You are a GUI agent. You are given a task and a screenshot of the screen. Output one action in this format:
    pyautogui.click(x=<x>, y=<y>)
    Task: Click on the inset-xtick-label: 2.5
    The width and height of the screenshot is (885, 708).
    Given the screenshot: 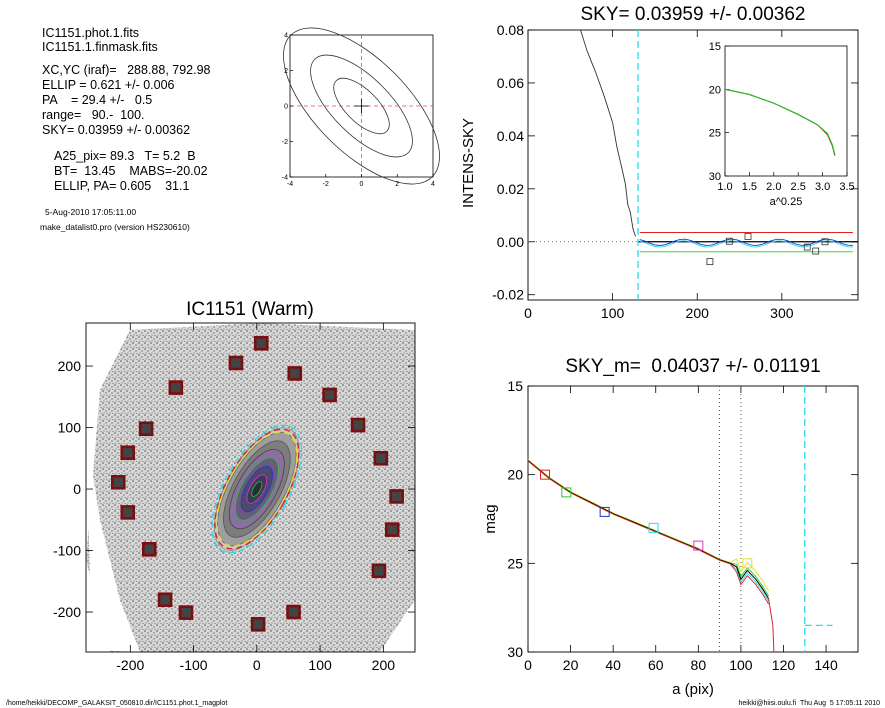 What is the action you would take?
    pyautogui.click(x=798, y=187)
    